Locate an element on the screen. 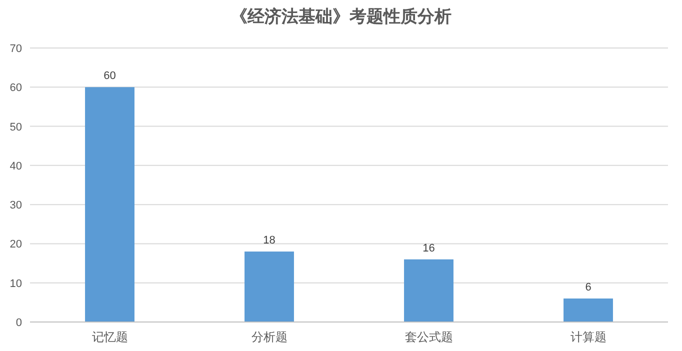 The width and height of the screenshot is (682, 351). xtick: 套公式题 is located at coordinates (428, 337).